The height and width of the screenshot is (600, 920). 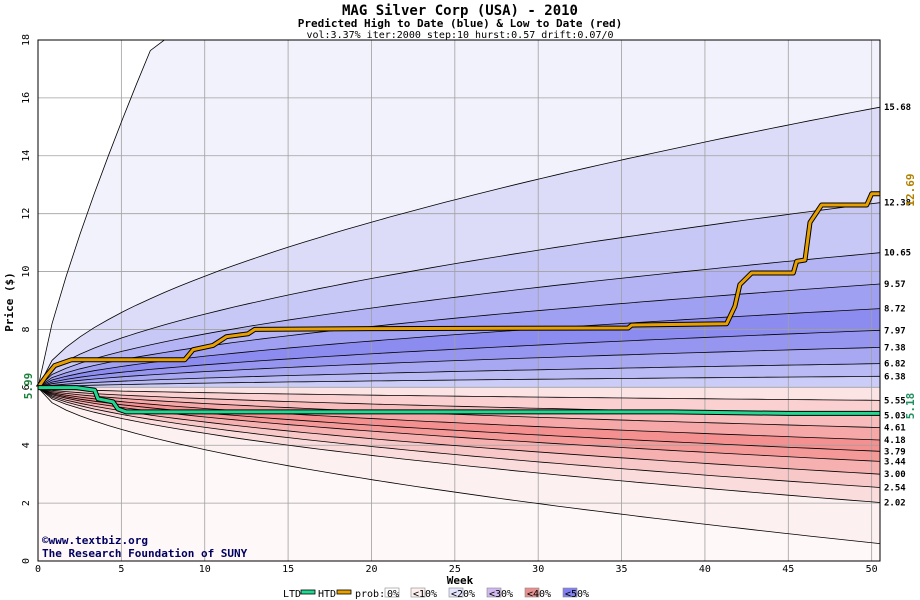 I want to click on y-tick-label: 12, so click(x=26, y=214).